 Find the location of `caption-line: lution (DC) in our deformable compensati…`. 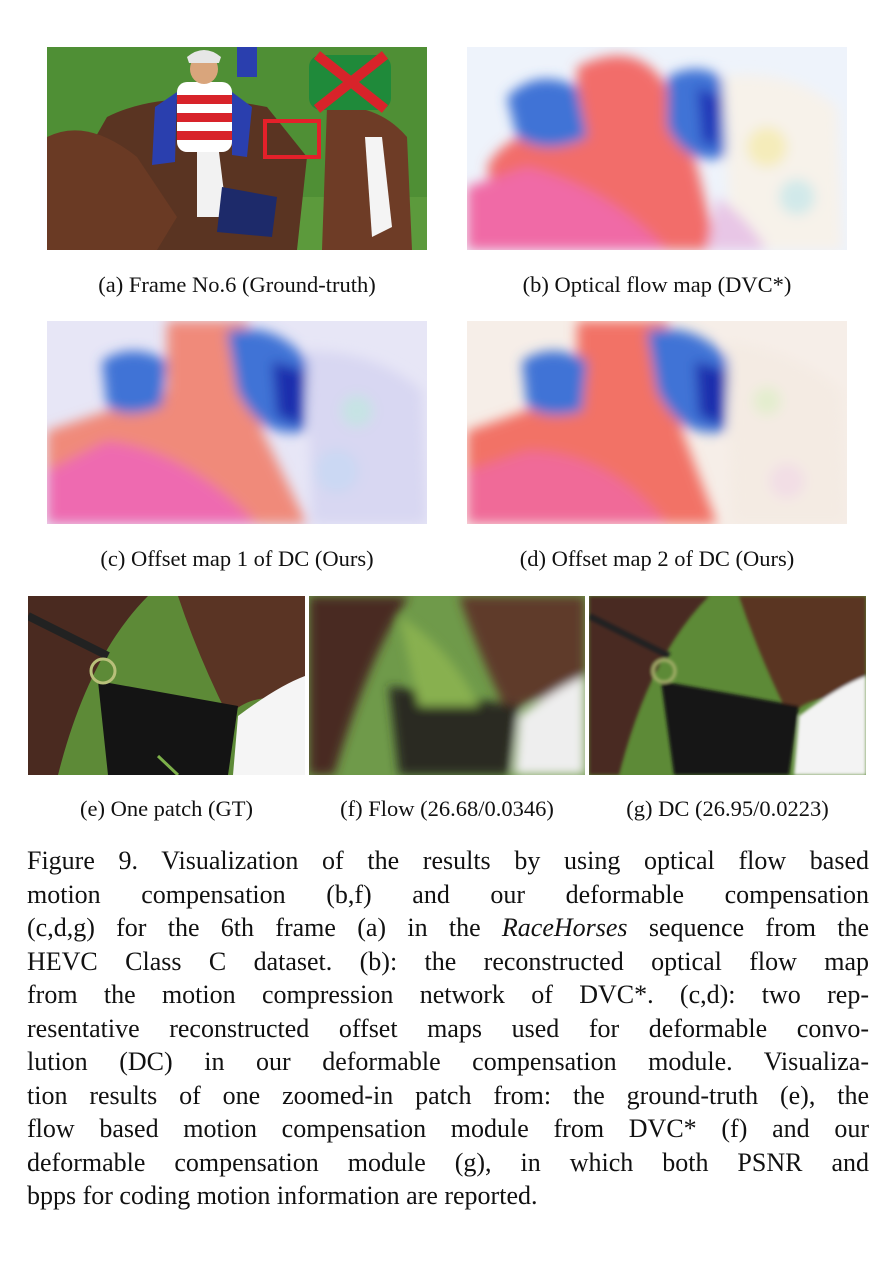

caption-line: lution (DC) in our deformable compensati… is located at coordinates (448, 1061).